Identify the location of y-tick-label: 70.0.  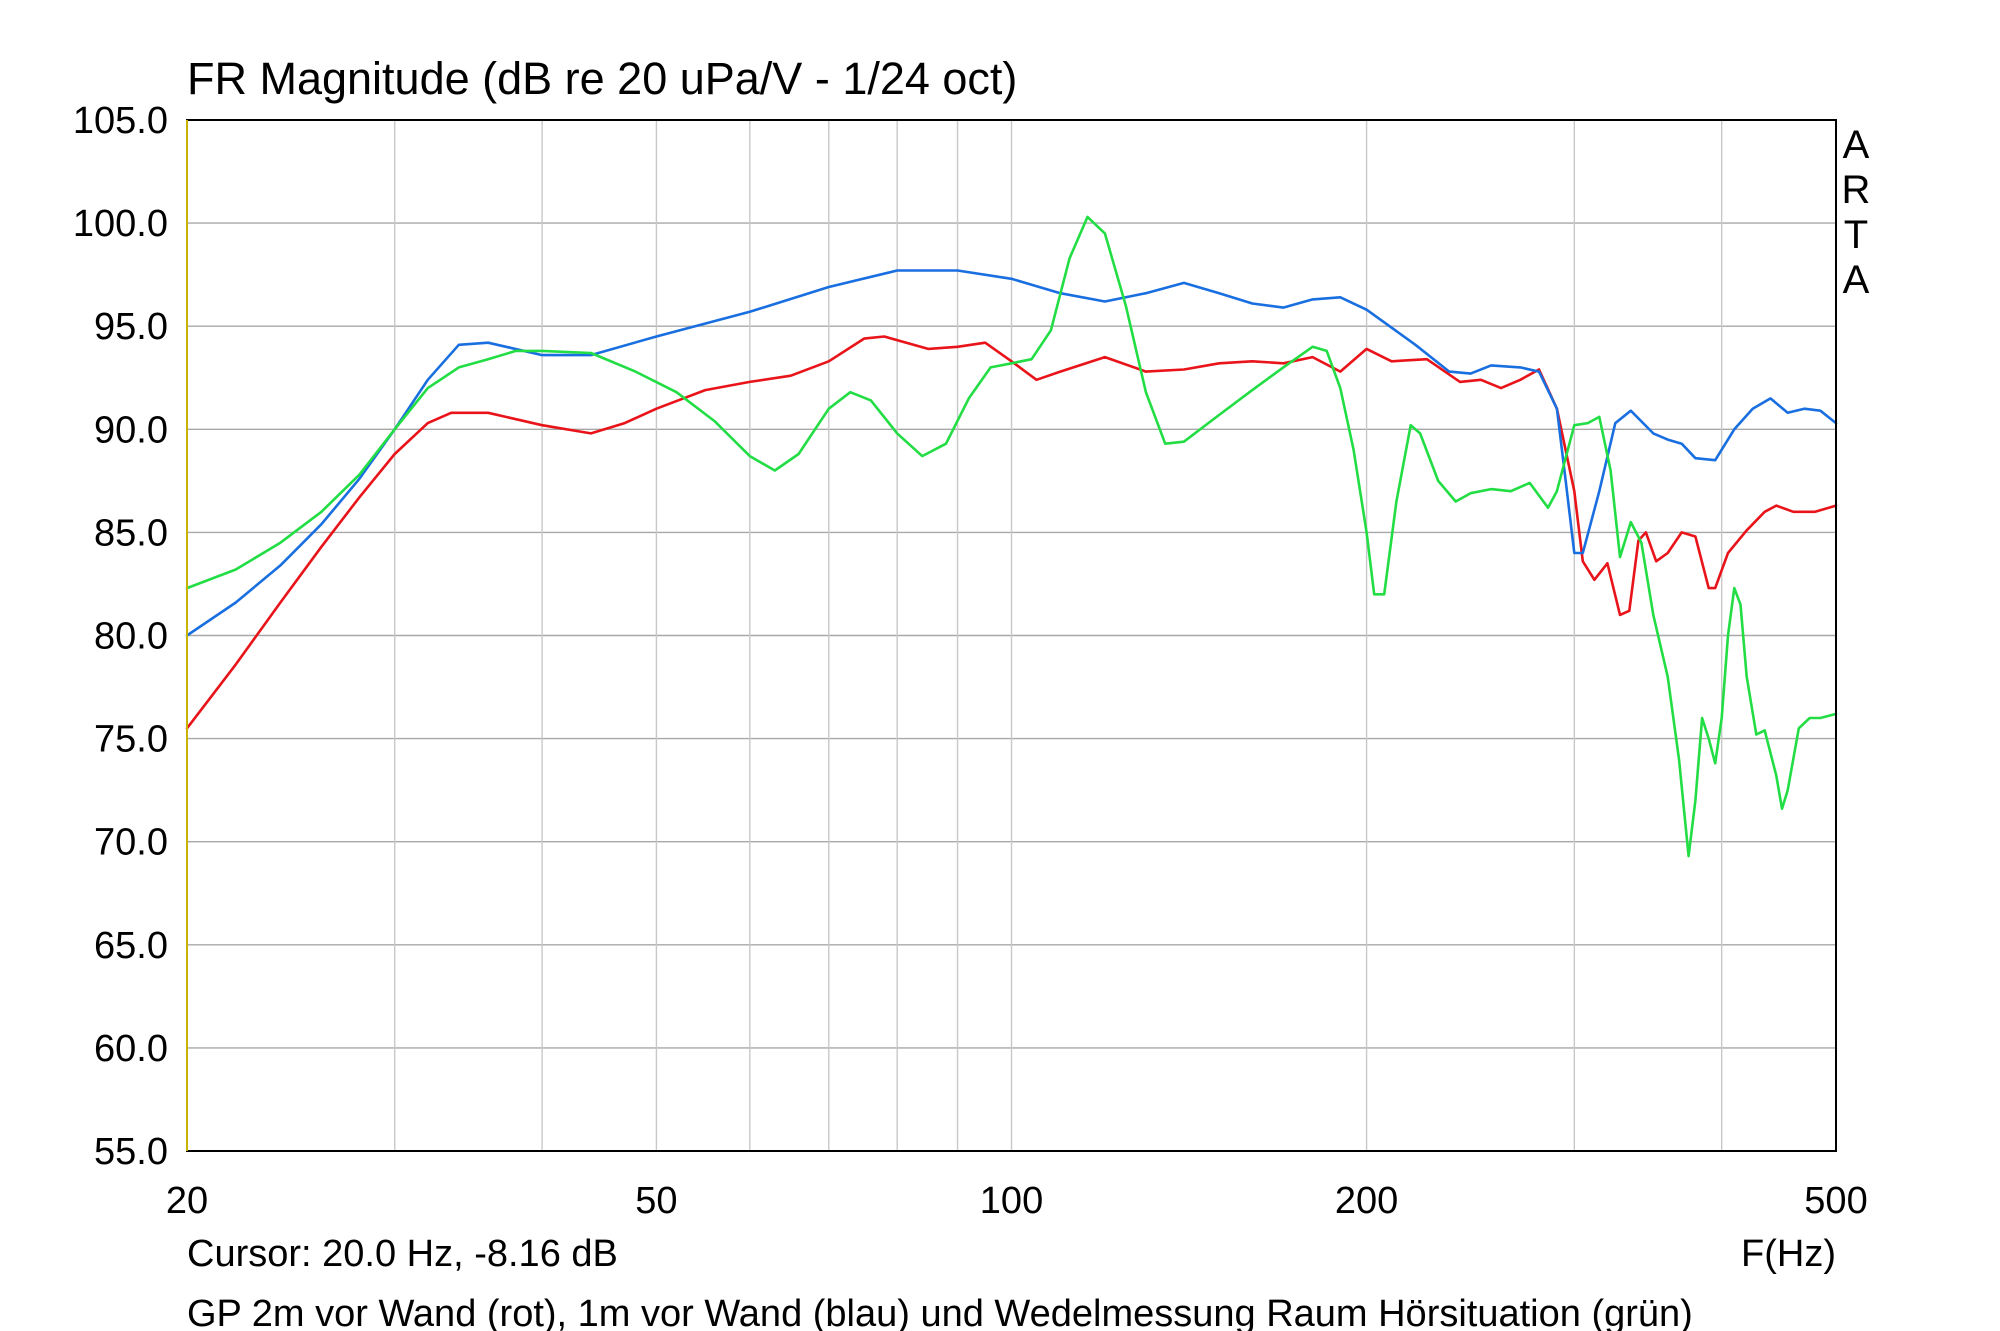
(131, 843).